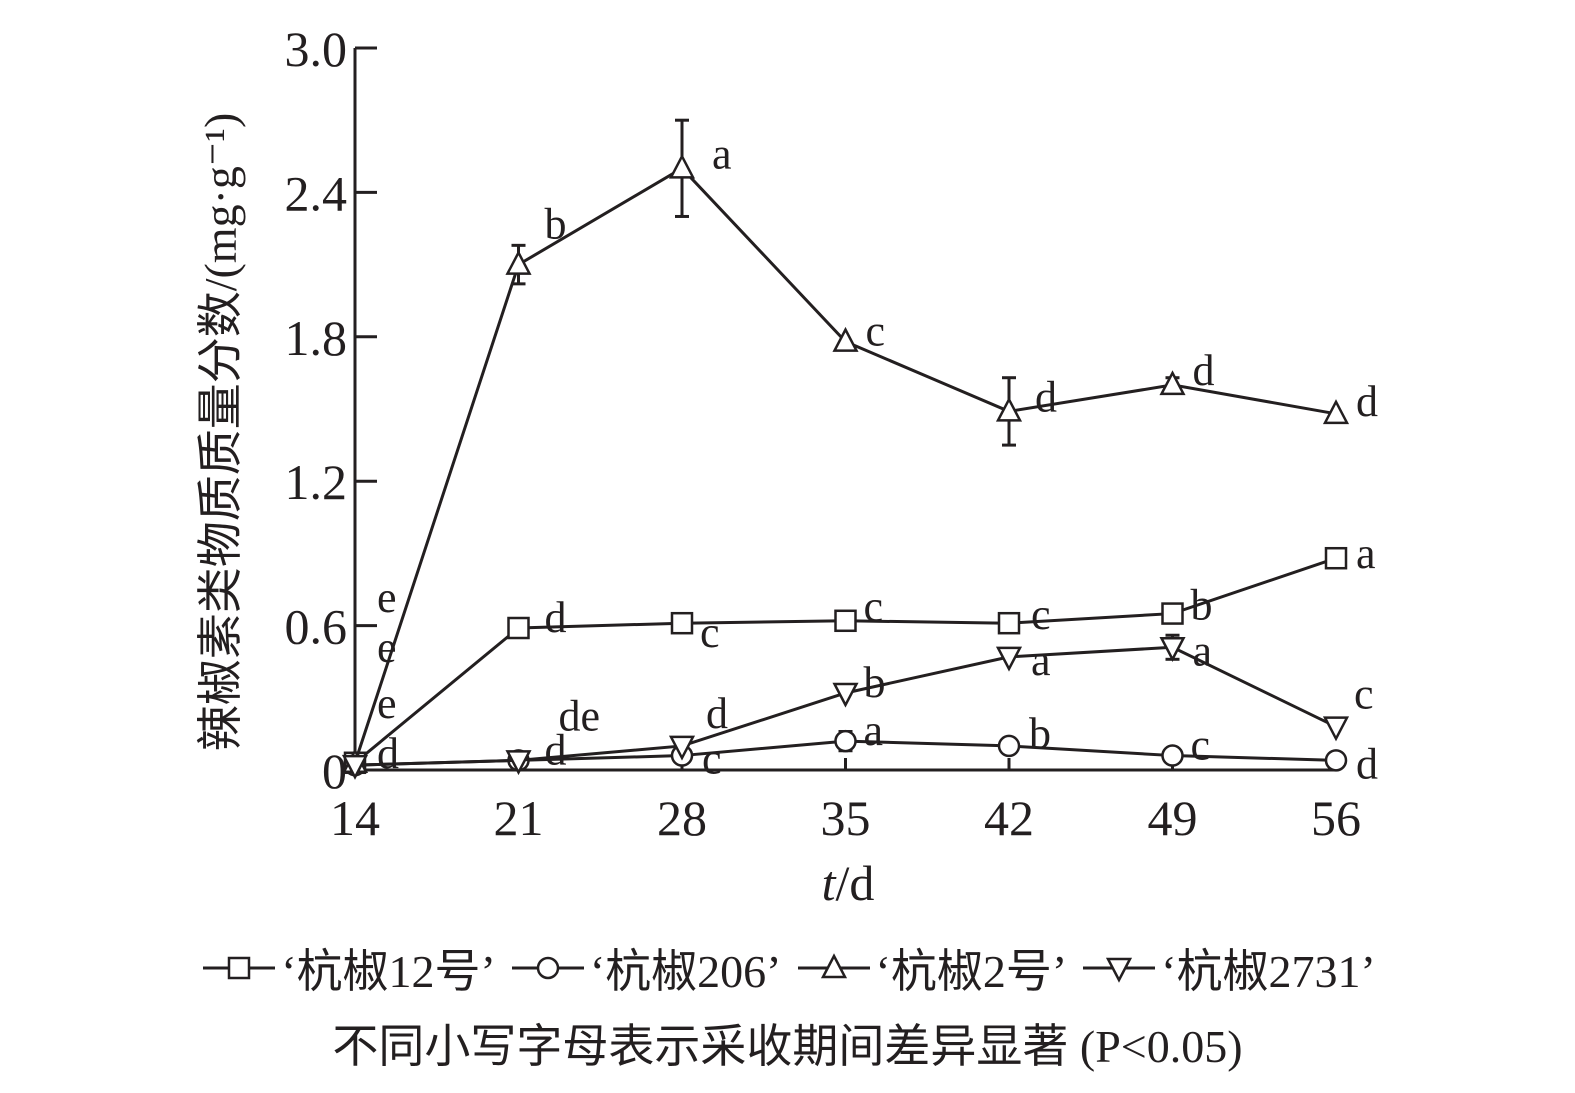 This screenshot has width=1575, height=1093. I want to click on legend-marker-triangle-down, so click(1119, 970).